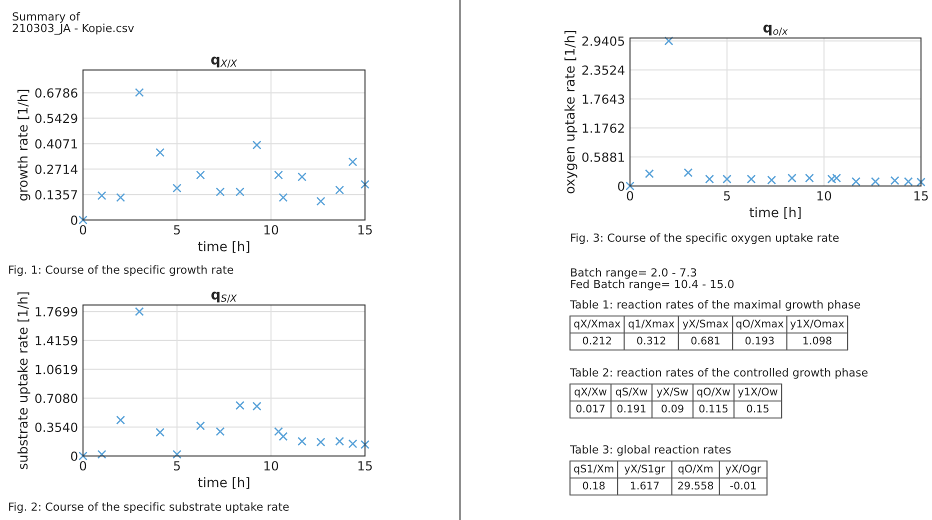 The width and height of the screenshot is (932, 520). Describe the element at coordinates (817, 325) in the screenshot. I see `category-label: y1X/Omax` at that location.